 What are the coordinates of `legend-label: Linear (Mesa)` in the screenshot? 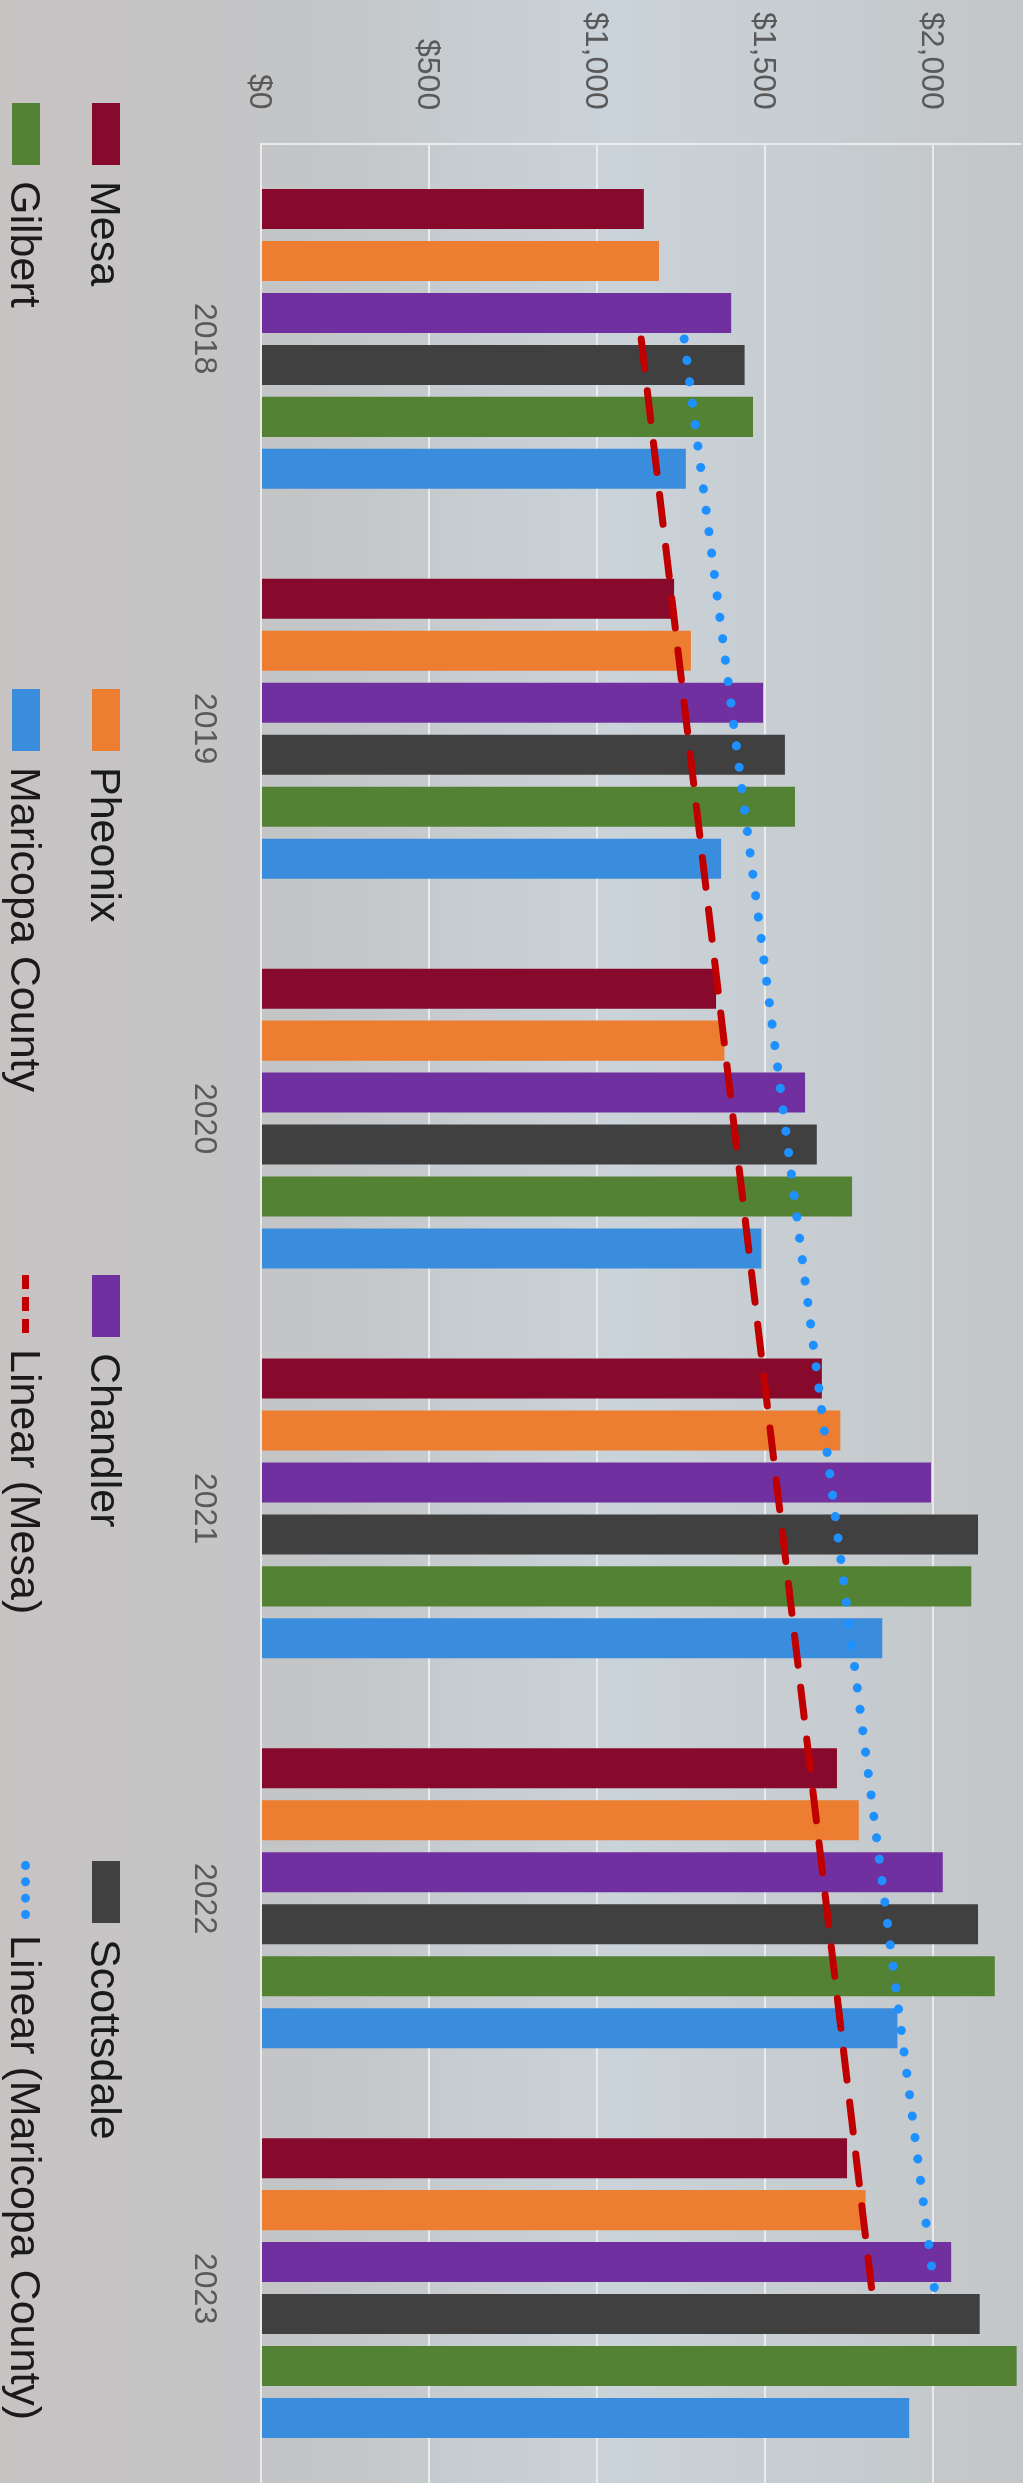 It's located at (26, 1482).